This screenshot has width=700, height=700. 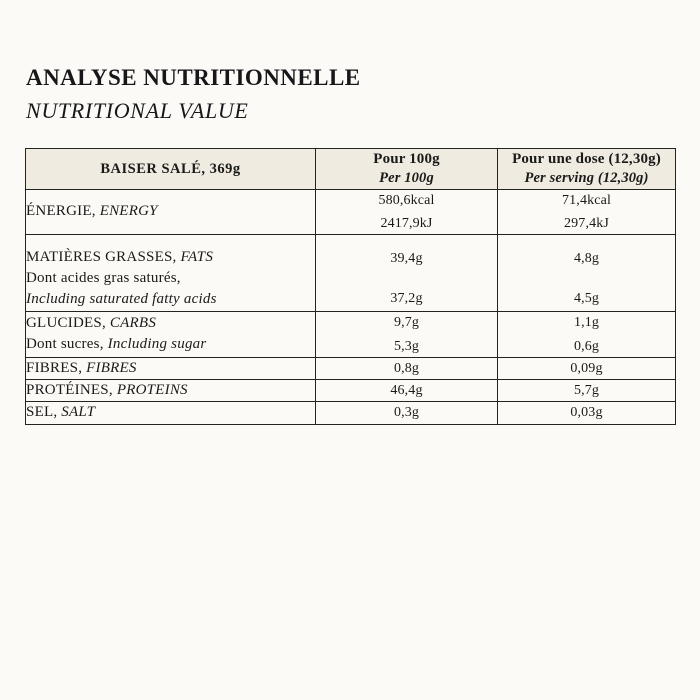 I want to click on value-line: 46,4g, so click(x=406, y=391).